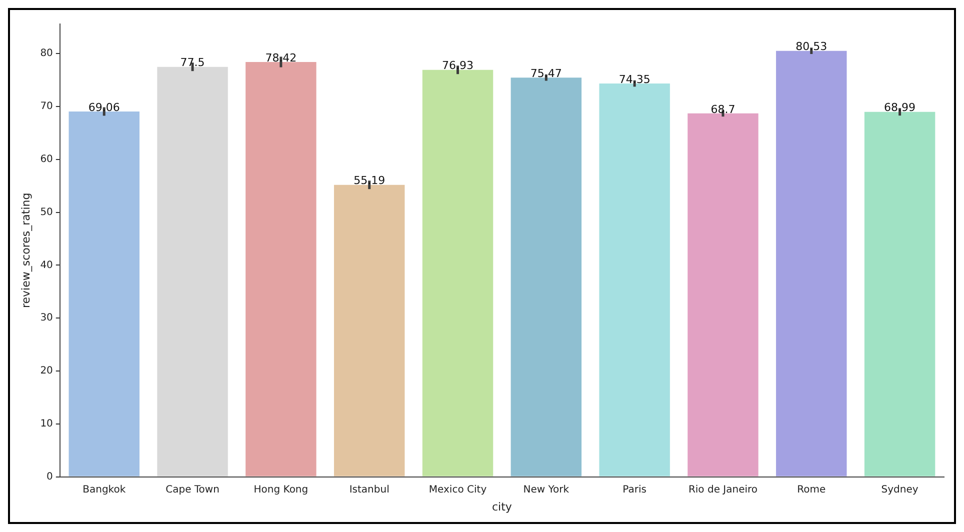 The image size is (964, 532). Describe the element at coordinates (370, 181) in the screenshot. I see `data-label: 55.19` at that location.